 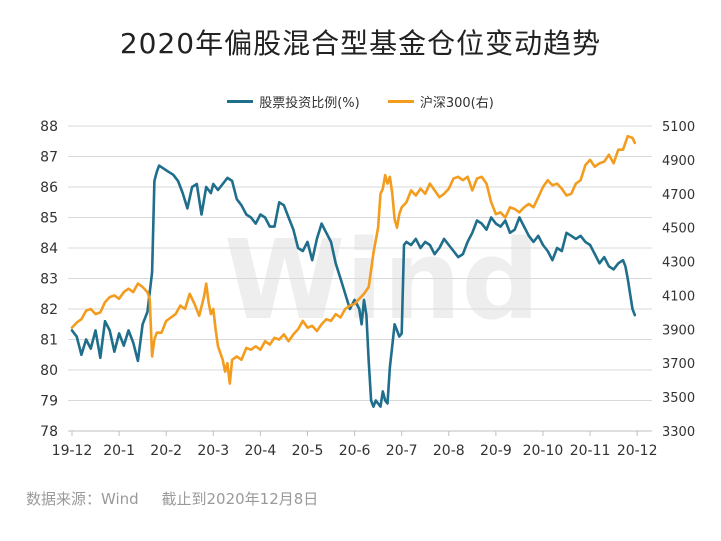 I want to click on y-left-tick-label: 79, so click(x=49, y=402).